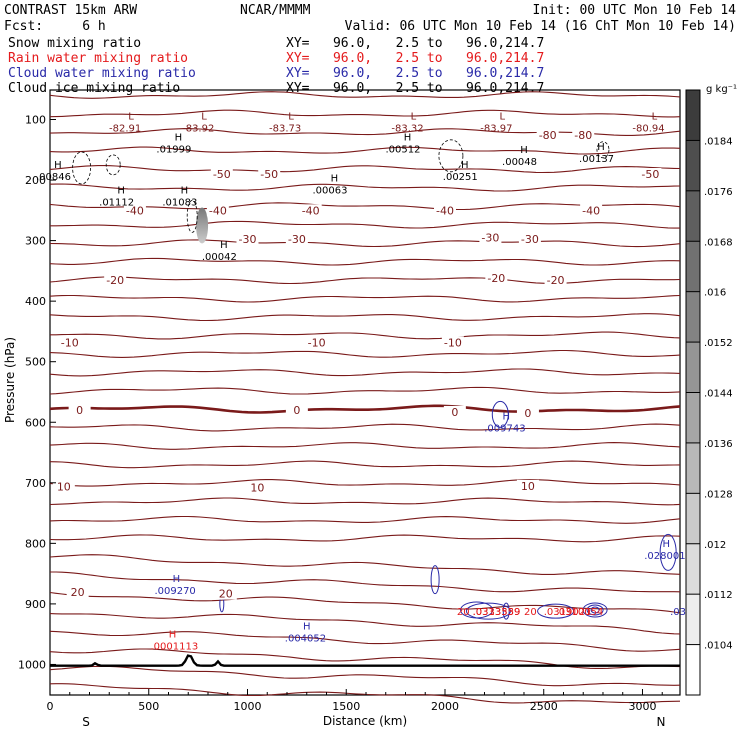  I want to click on cluster-label: .03, so click(678, 612).